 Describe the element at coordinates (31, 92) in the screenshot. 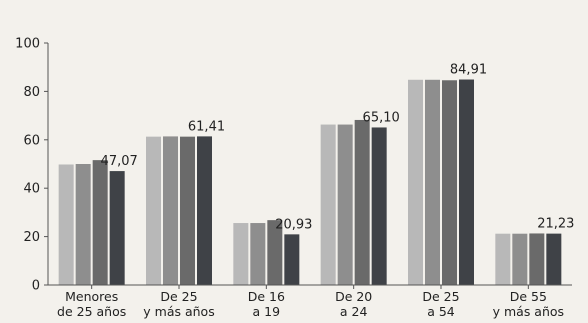

I see `y-tick-label: 80` at that location.